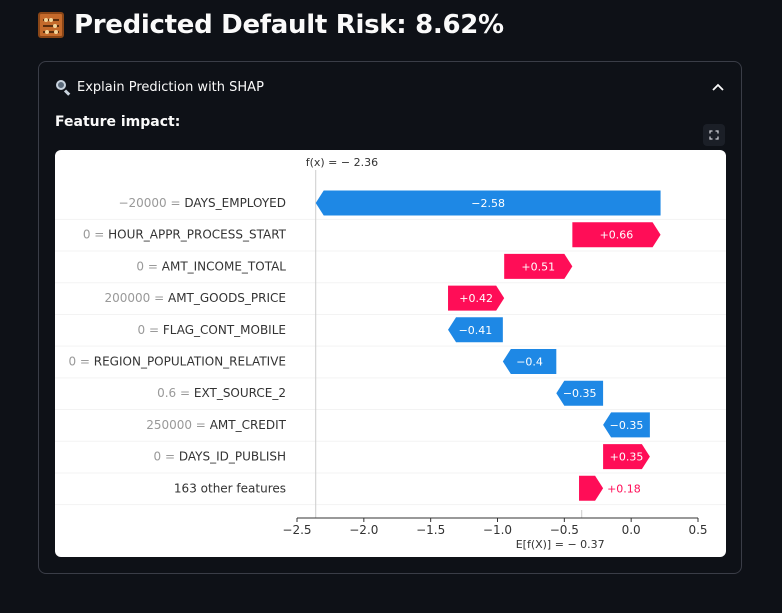 The height and width of the screenshot is (613, 782). I want to click on feature-label: 0.6 = EXT_SOURCE_2, so click(221, 393).